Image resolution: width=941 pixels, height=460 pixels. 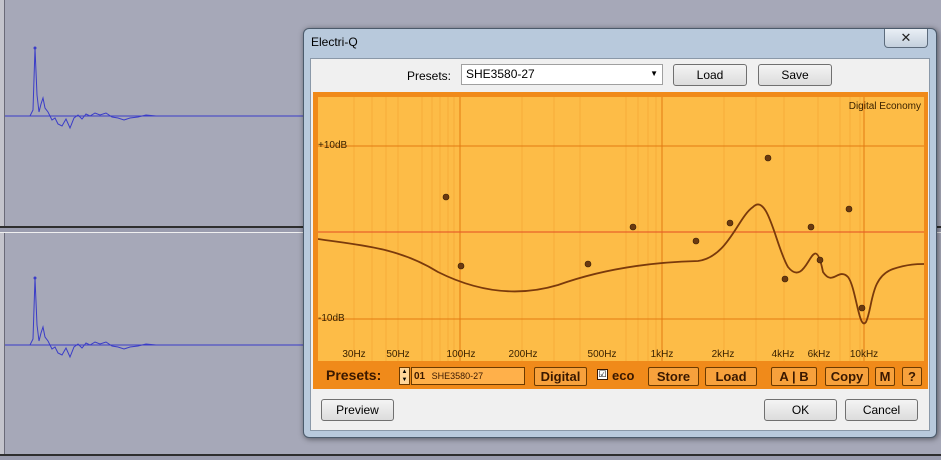 I want to click on ab-compare-button: A | B, so click(x=794, y=376).